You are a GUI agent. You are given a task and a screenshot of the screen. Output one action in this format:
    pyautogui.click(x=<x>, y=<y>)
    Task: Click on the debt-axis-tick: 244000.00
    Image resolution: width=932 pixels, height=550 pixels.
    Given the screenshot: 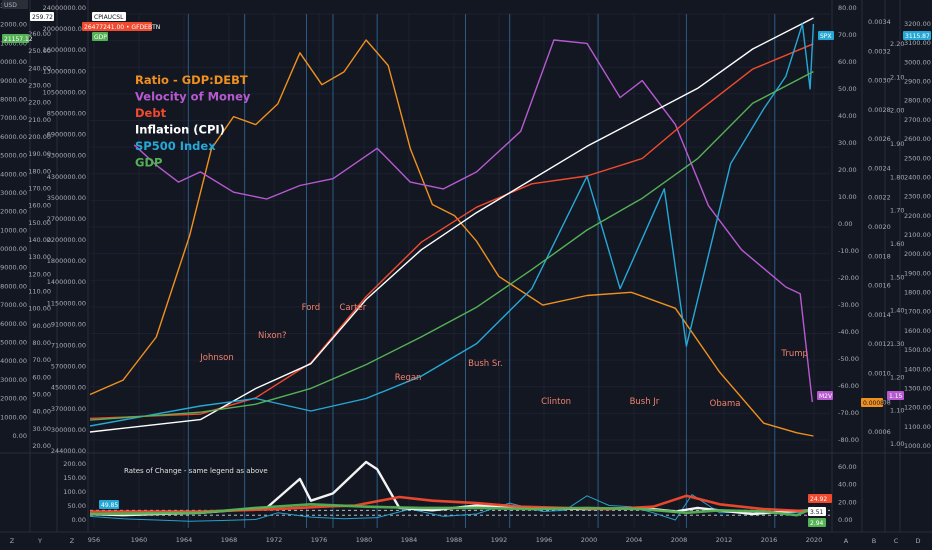 What is the action you would take?
    pyautogui.click(x=68, y=451)
    